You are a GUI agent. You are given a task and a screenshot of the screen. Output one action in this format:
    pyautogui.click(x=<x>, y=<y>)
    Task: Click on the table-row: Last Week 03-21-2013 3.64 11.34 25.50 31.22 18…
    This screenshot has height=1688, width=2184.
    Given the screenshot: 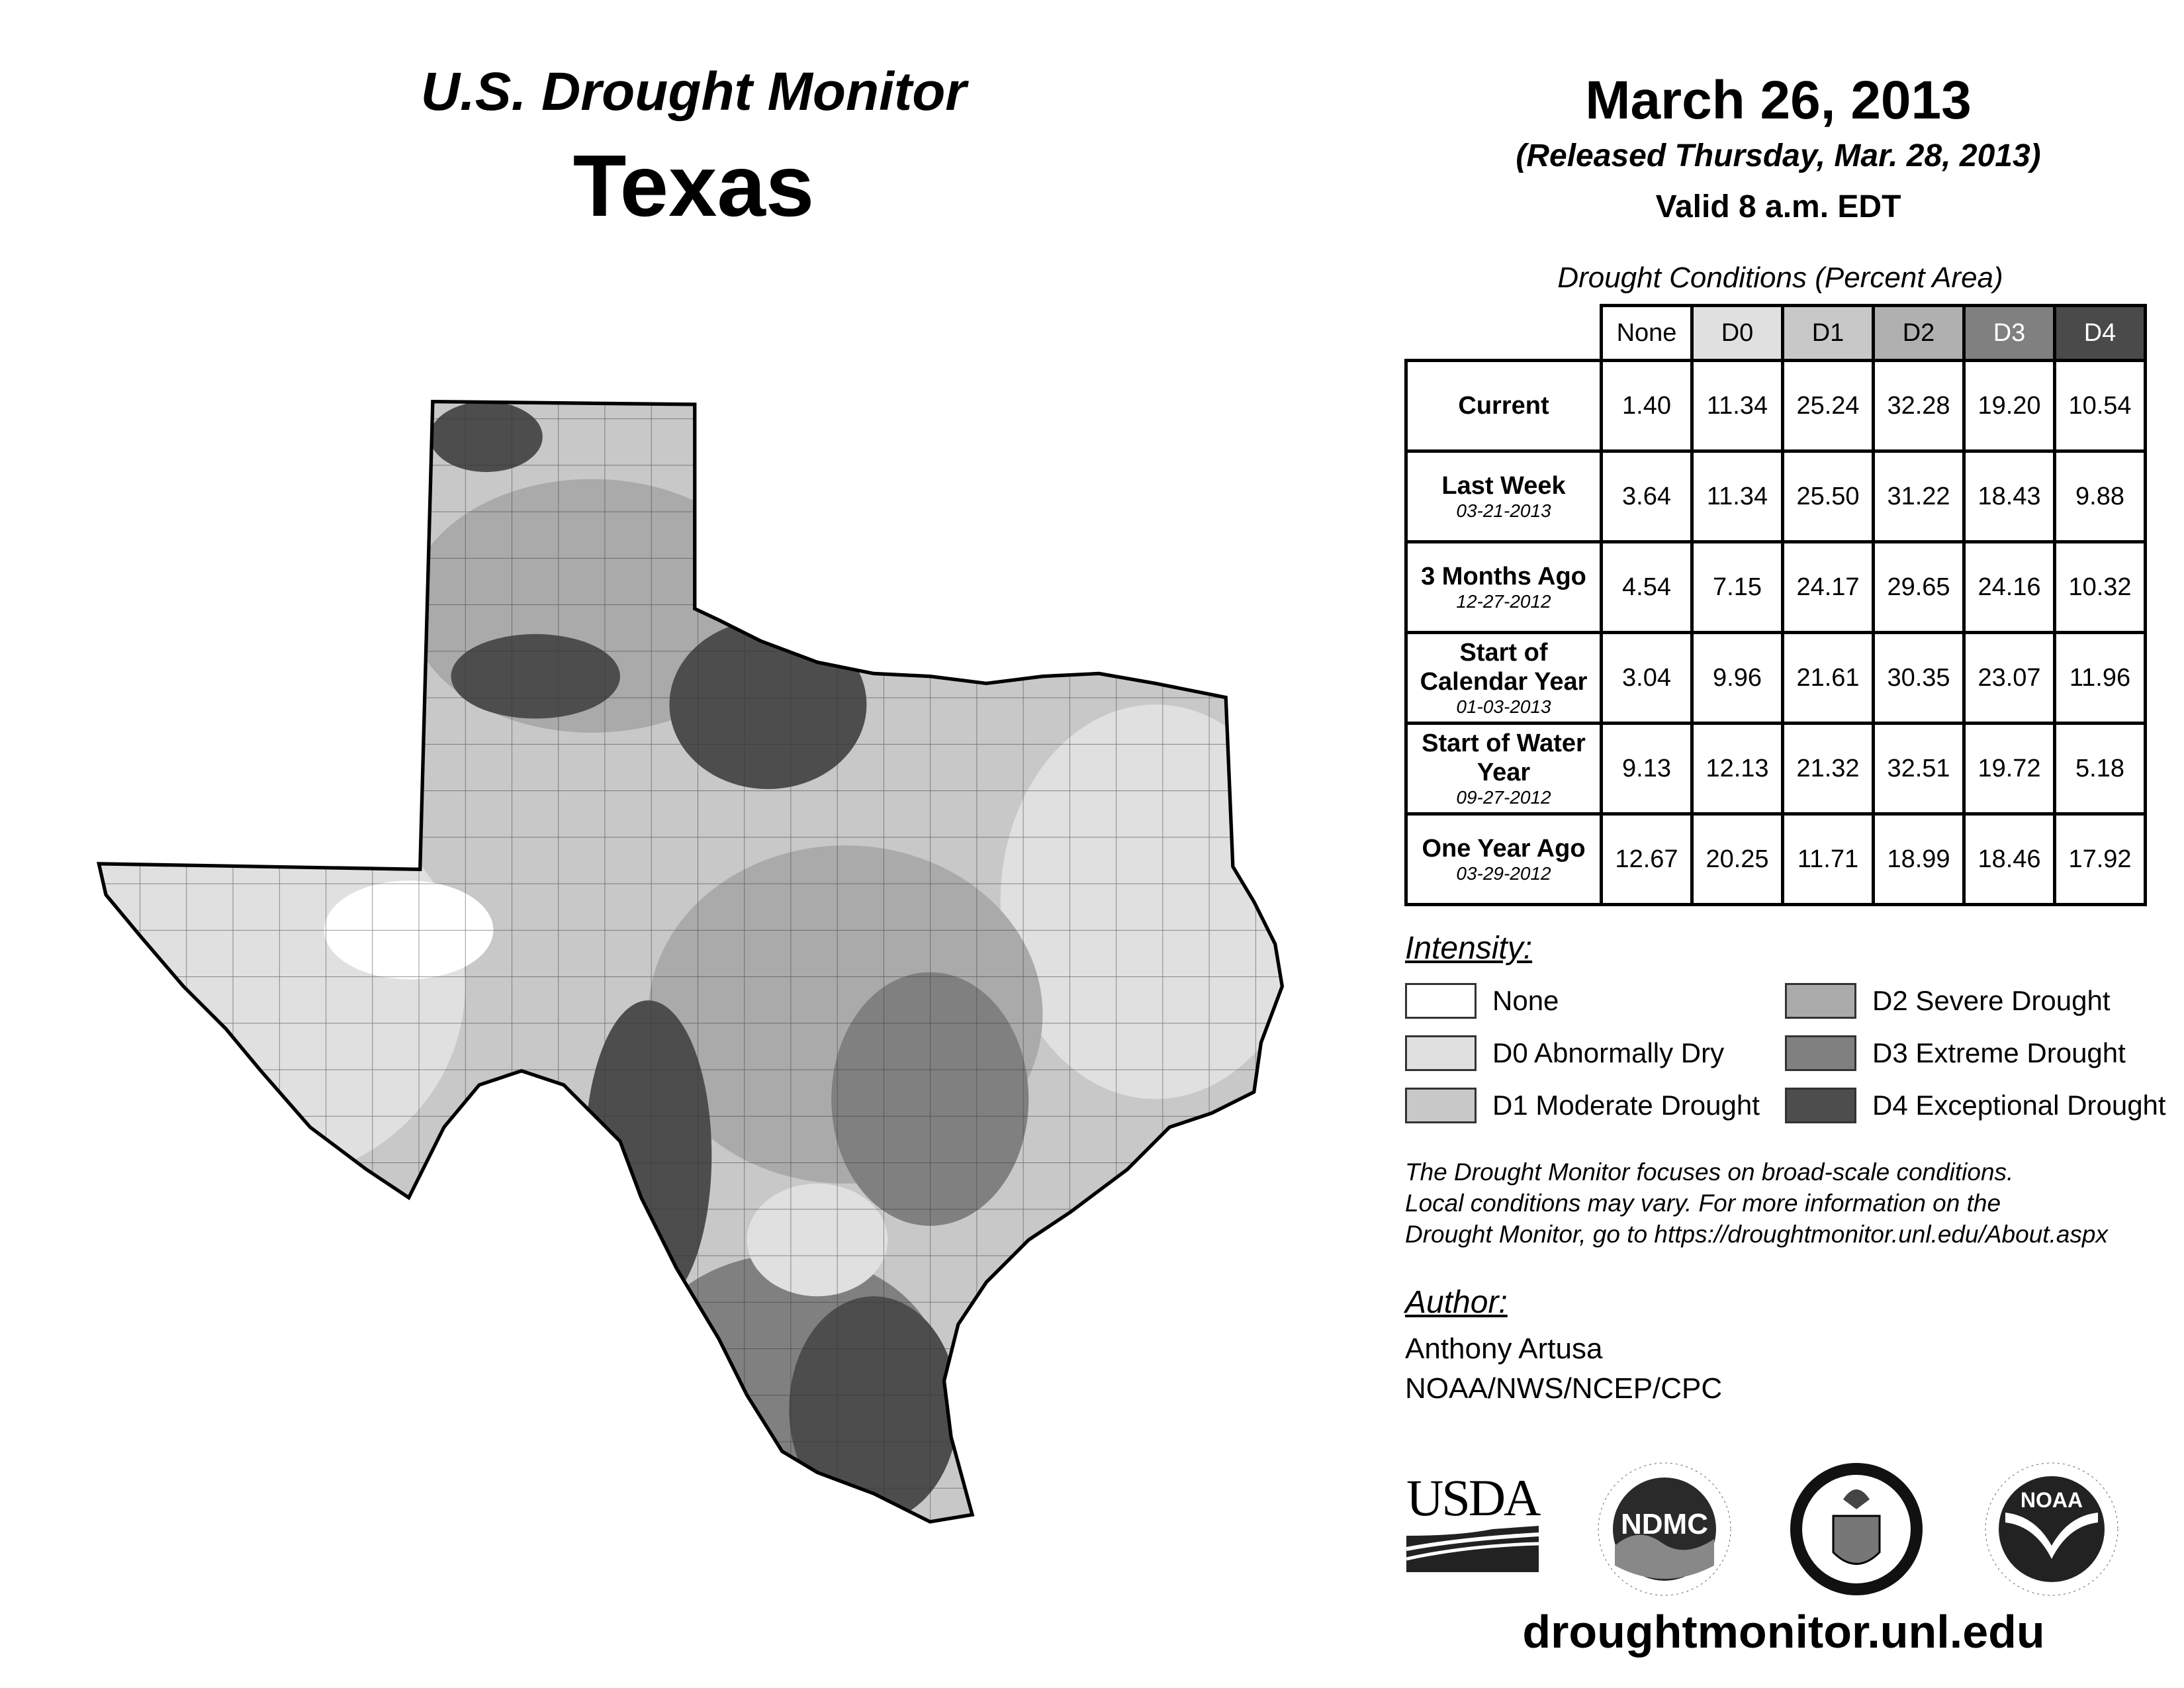 What is the action you would take?
    pyautogui.click(x=1775, y=496)
    